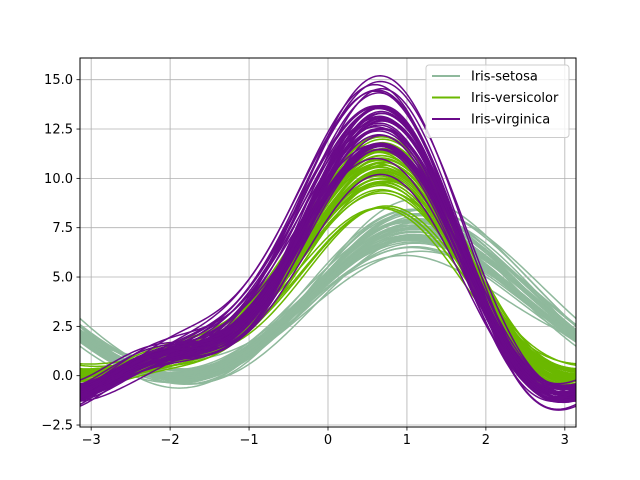 The image size is (640, 480). What do you see at coordinates (170, 440) in the screenshot?
I see `x-tick-label: −2` at bounding box center [170, 440].